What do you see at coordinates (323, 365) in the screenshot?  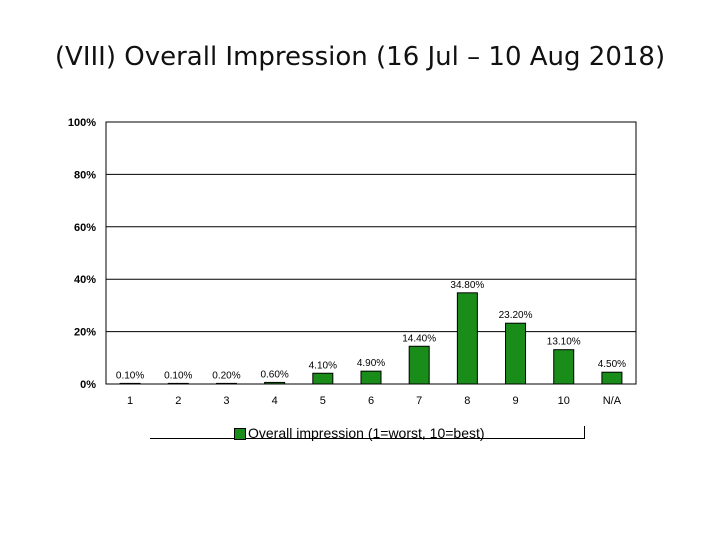 I see `data-label: 4.10%` at bounding box center [323, 365].